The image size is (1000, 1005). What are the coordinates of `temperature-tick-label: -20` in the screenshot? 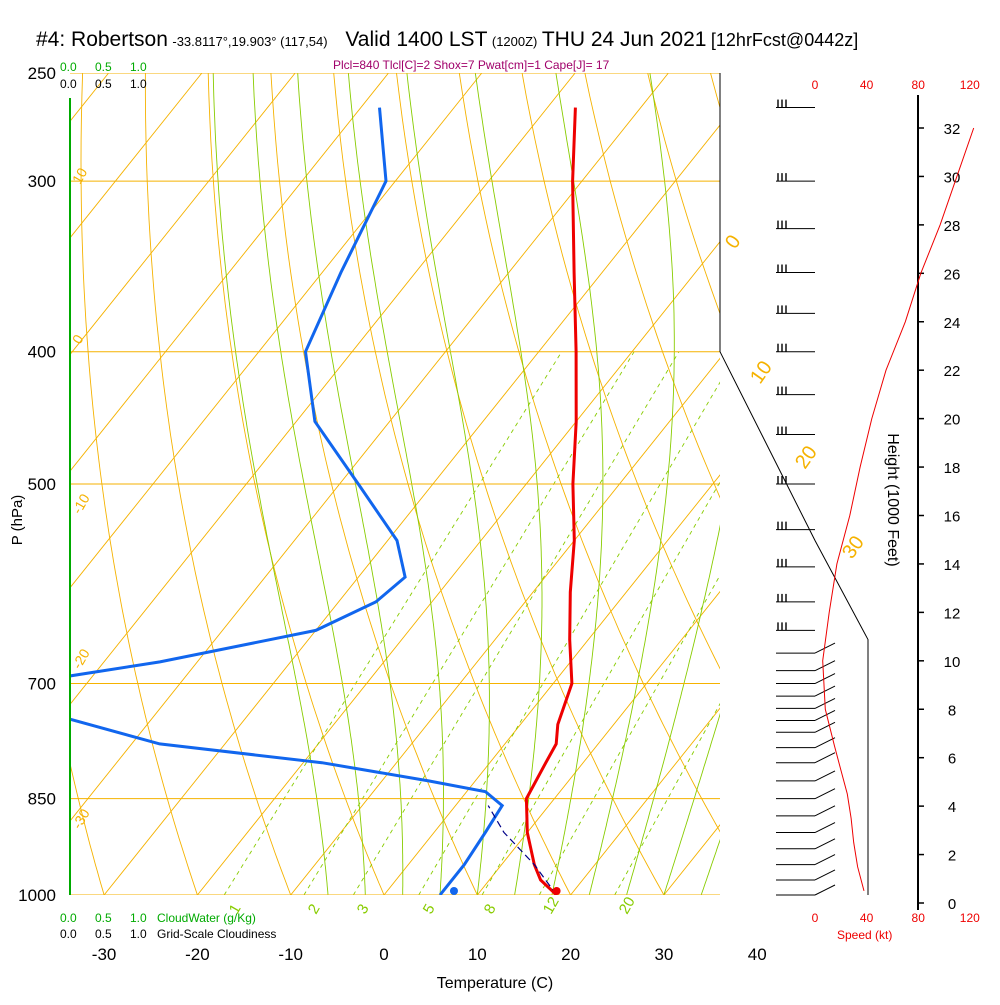 It's located at (197, 954).